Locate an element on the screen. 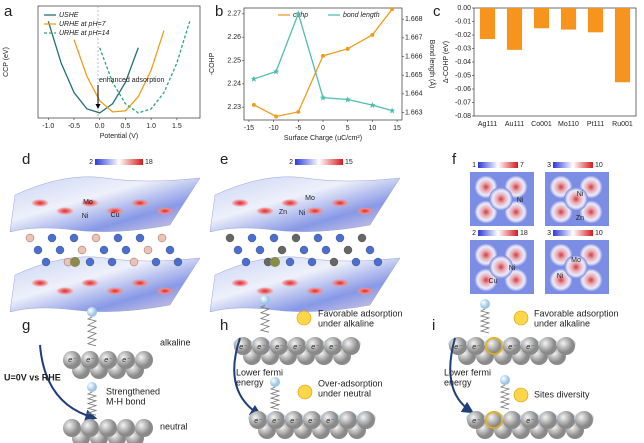 This screenshot has width=644, height=443. x-tick-label: 10 is located at coordinates (372, 128).